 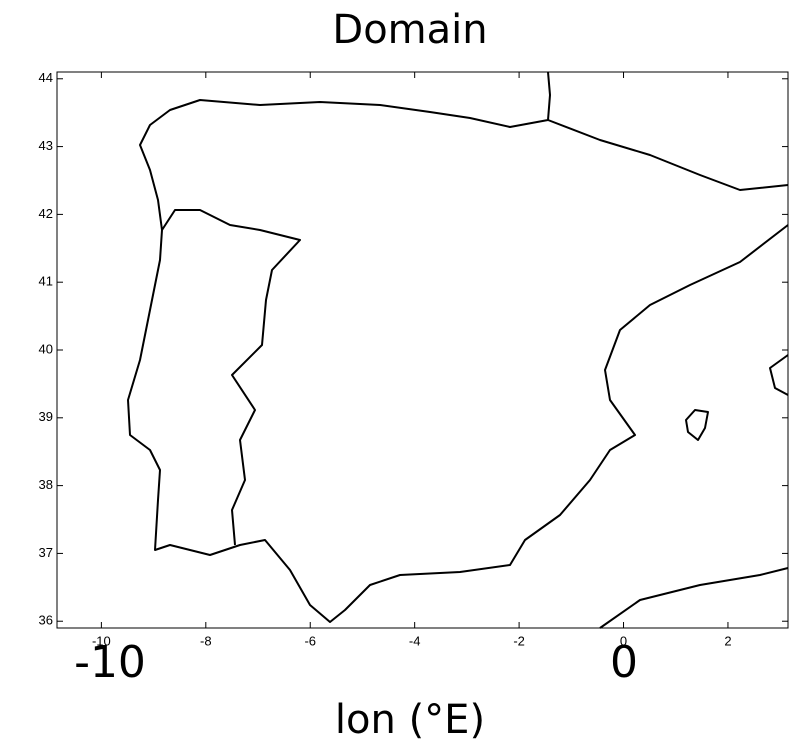 What do you see at coordinates (310, 640) in the screenshot?
I see `x-tick-label: -6` at bounding box center [310, 640].